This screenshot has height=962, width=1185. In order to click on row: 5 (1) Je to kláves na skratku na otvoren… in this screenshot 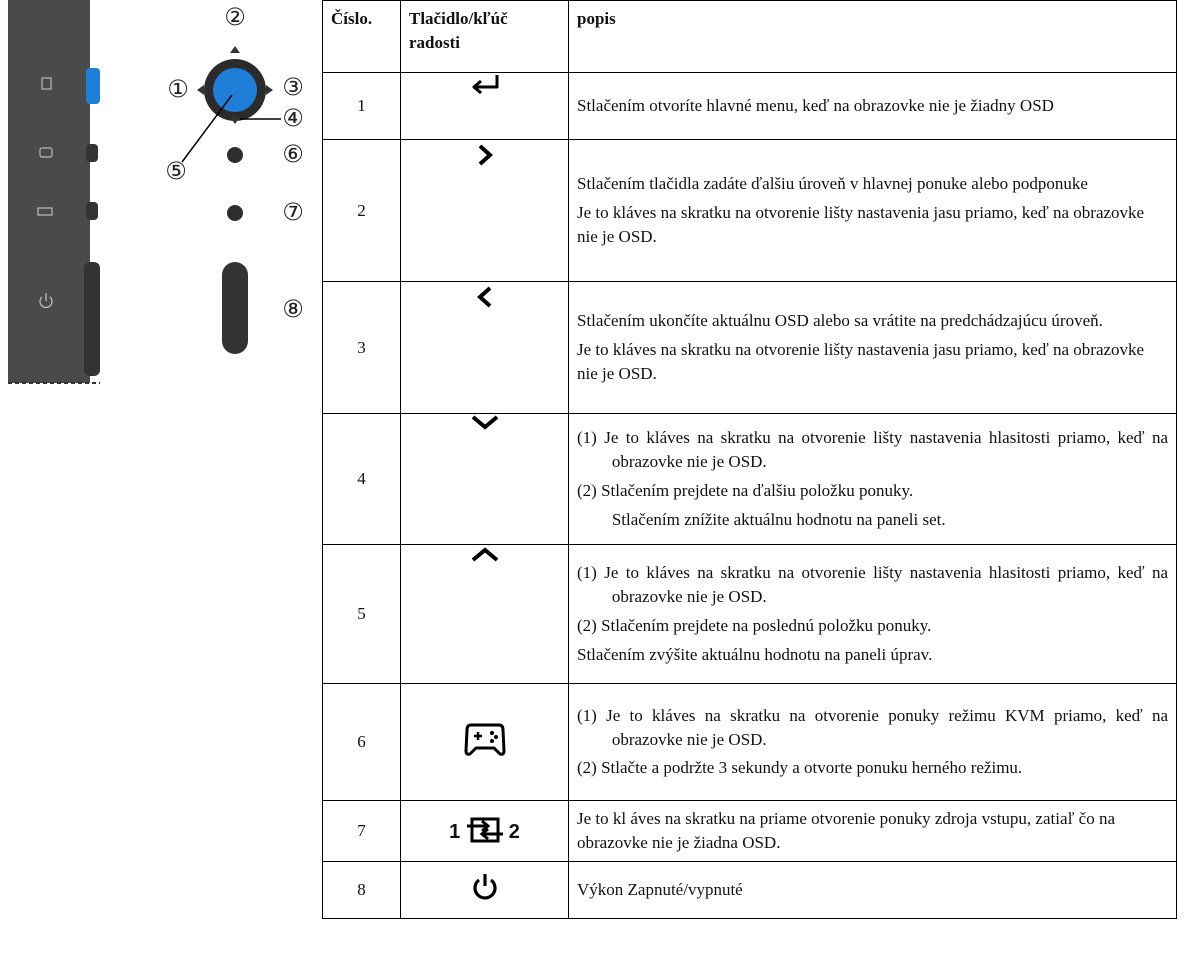, I will do `click(749, 614)`.